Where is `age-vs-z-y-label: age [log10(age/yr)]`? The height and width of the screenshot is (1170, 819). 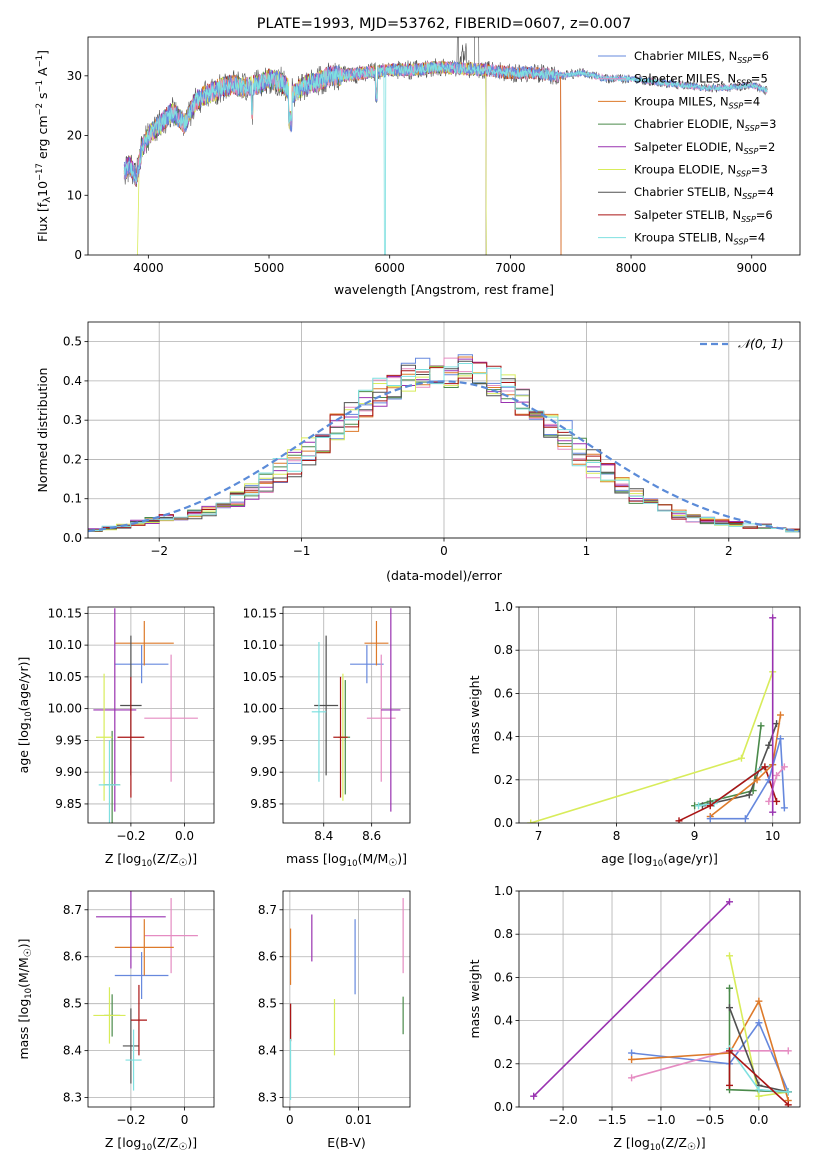
age-vs-z-y-label: age [log10(age/yr)] is located at coordinates (25, 715).